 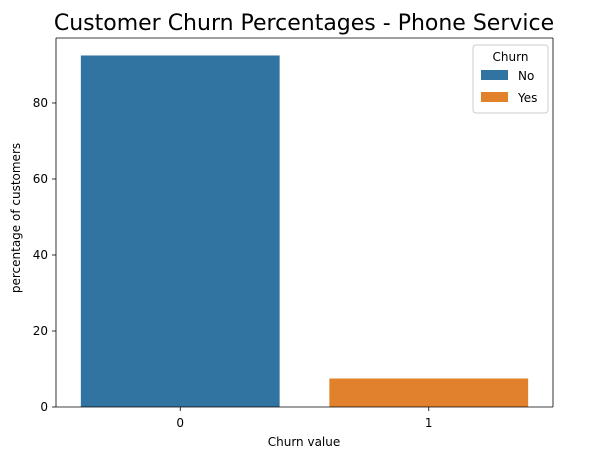 I want to click on y-tick-label: 0, so click(x=44, y=407).